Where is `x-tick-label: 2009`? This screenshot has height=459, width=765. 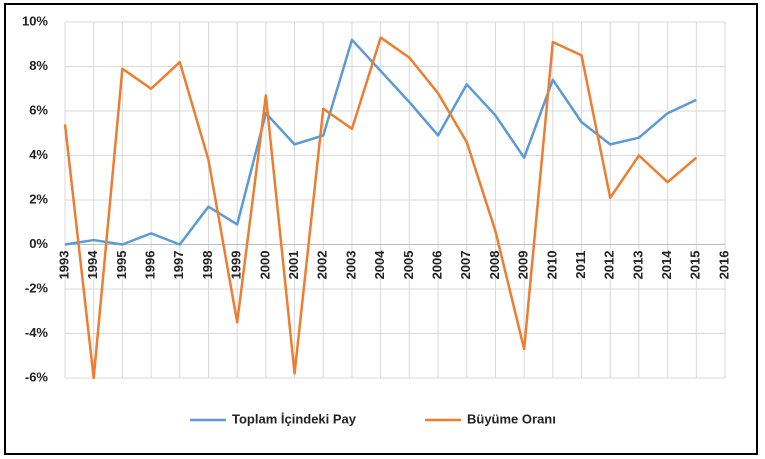 x-tick-label: 2009 is located at coordinates (523, 265).